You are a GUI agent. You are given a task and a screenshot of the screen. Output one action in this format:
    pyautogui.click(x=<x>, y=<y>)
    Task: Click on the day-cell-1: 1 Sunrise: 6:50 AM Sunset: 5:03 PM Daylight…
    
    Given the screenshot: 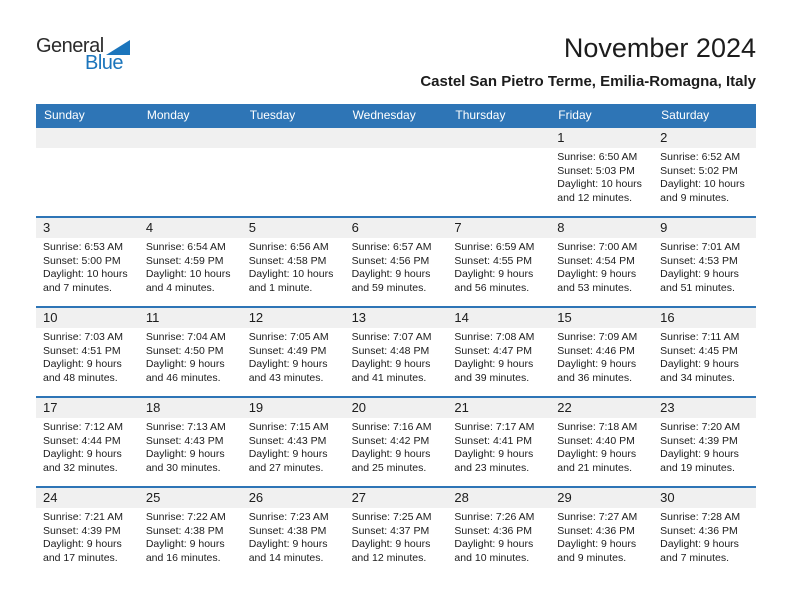 What is the action you would take?
    pyautogui.click(x=602, y=172)
    